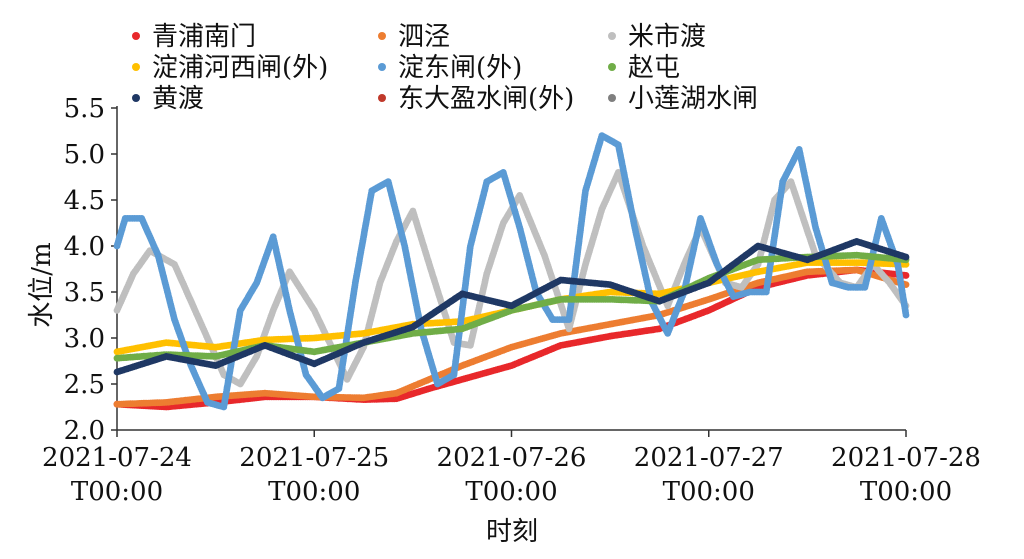  Describe the element at coordinates (42, 284) in the screenshot. I see `y-axis-label: 水位/m` at that location.